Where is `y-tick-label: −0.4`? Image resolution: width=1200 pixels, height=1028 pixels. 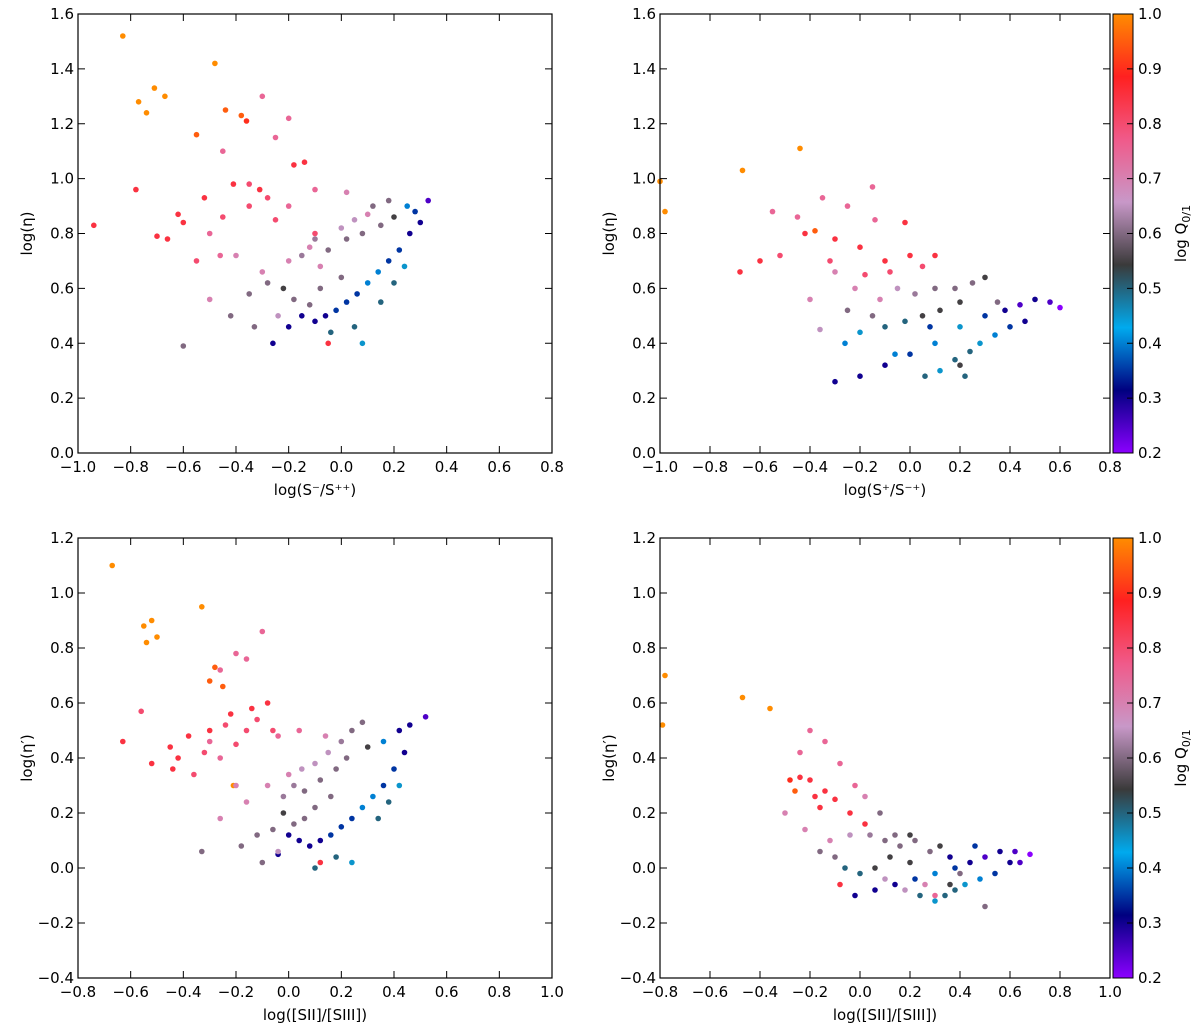
y-tick-label: −0.4 is located at coordinates (638, 978).